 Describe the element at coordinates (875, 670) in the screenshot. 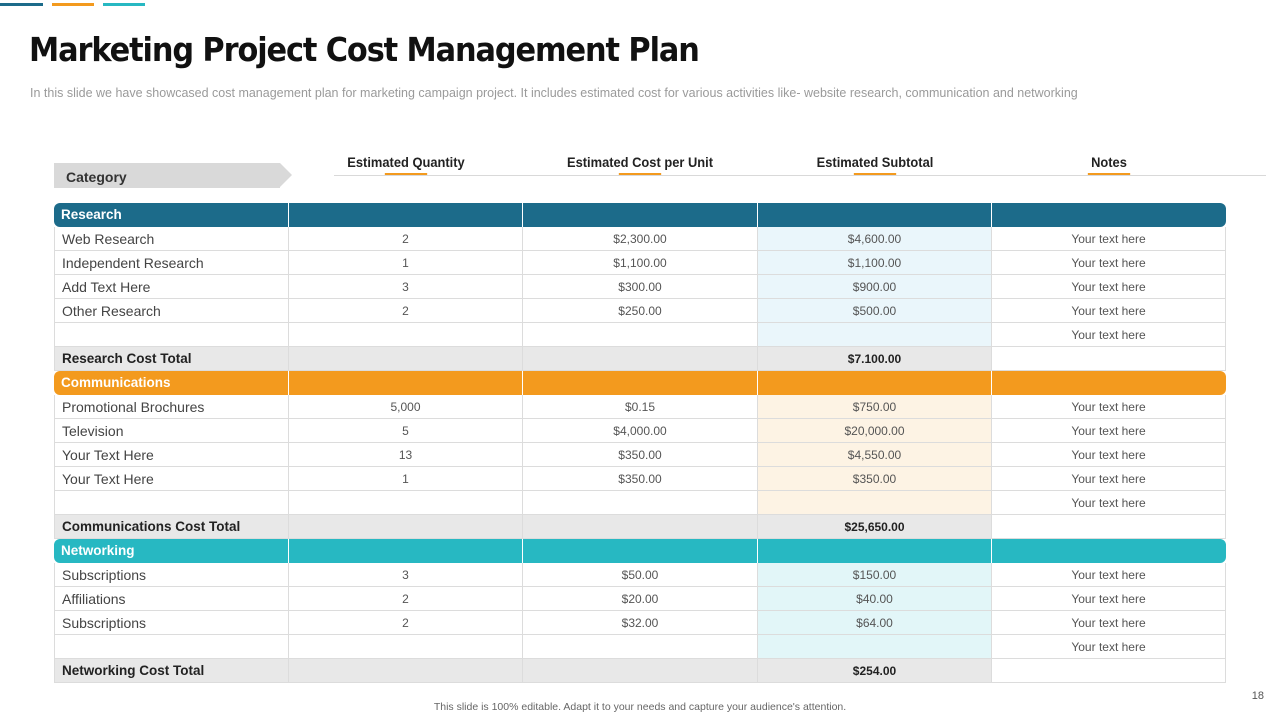

I see `total-value: $254.00` at that location.